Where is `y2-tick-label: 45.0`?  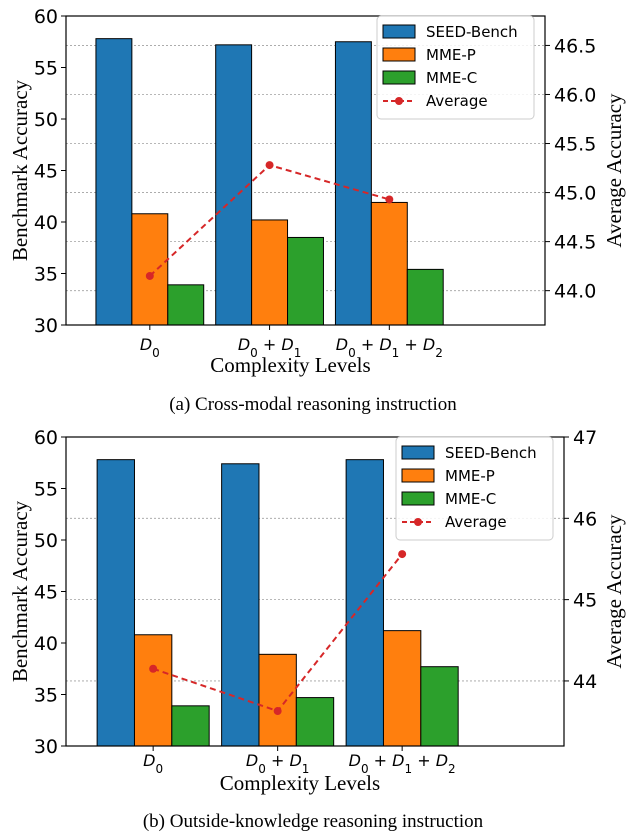 y2-tick-label: 45.0 is located at coordinates (575, 194).